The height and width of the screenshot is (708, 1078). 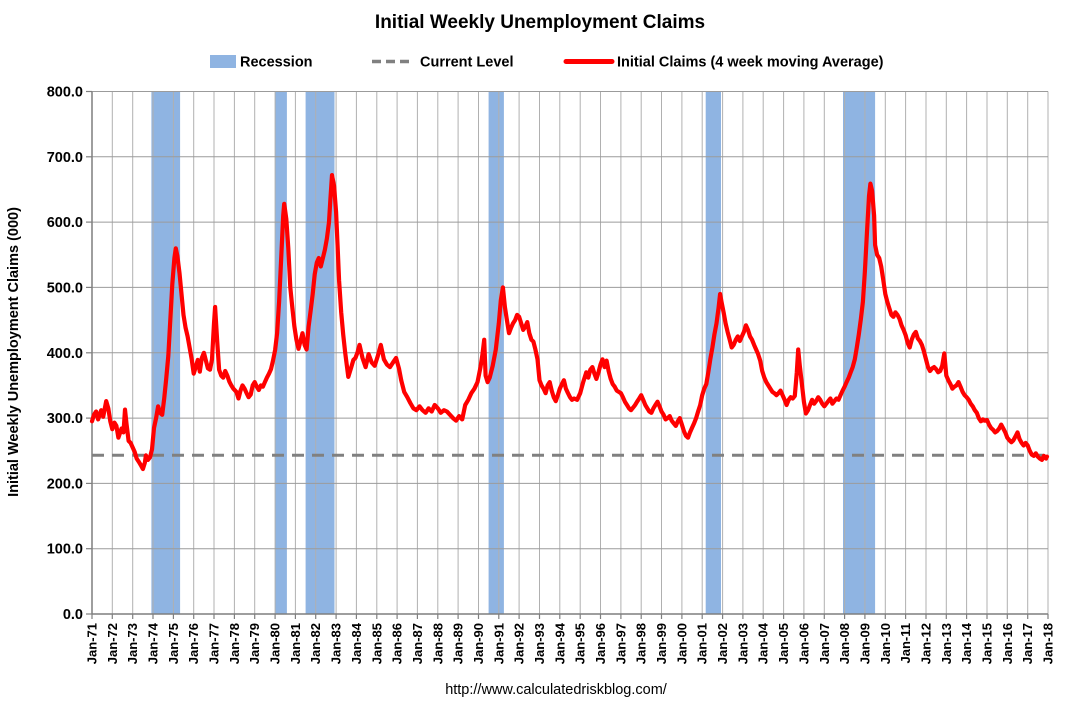 I want to click on x-tick-label: Jan-82, so click(x=315, y=643).